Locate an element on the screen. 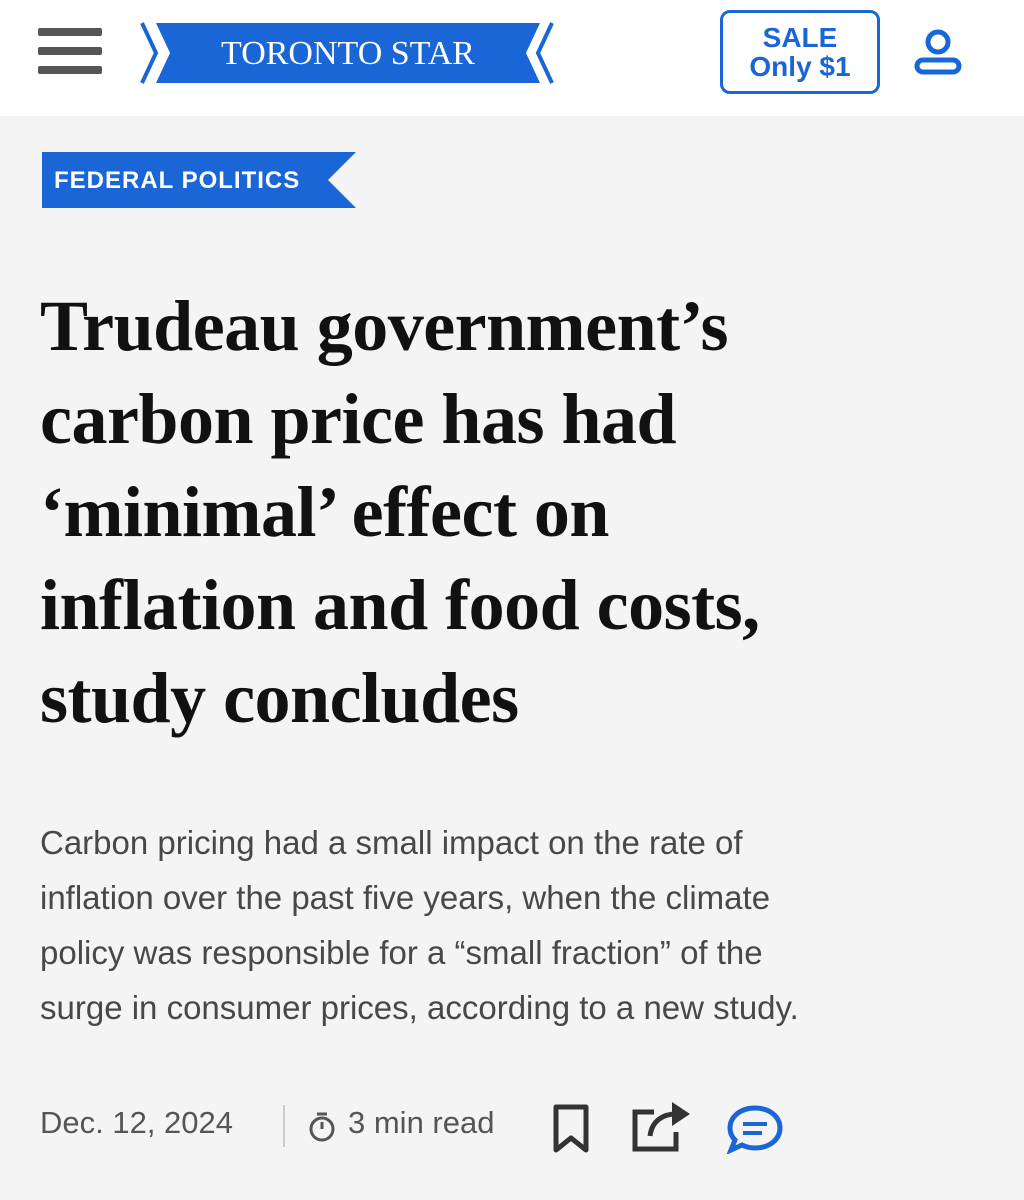 The width and height of the screenshot is (1024, 1200). sale-button: SALE Only $1 is located at coordinates (800, 52).